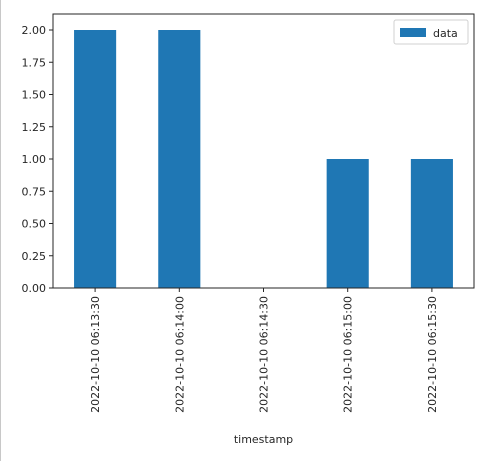 The width and height of the screenshot is (498, 465). Describe the element at coordinates (445, 33) in the screenshot. I see `legend-label: data` at that location.